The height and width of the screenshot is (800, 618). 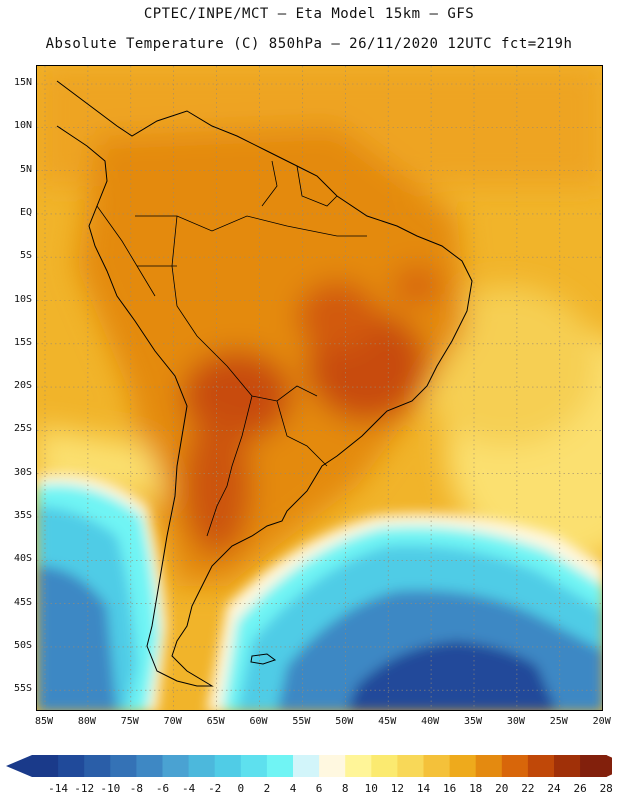 I want to click on colorbar-tick-label: 6, so click(x=319, y=788).